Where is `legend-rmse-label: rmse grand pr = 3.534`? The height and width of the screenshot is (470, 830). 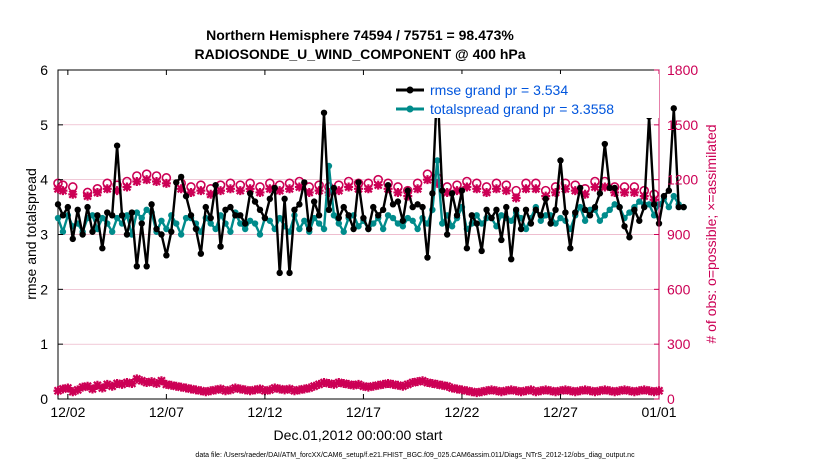 legend-rmse-label: rmse grand pr = 3.534 is located at coordinates (499, 90).